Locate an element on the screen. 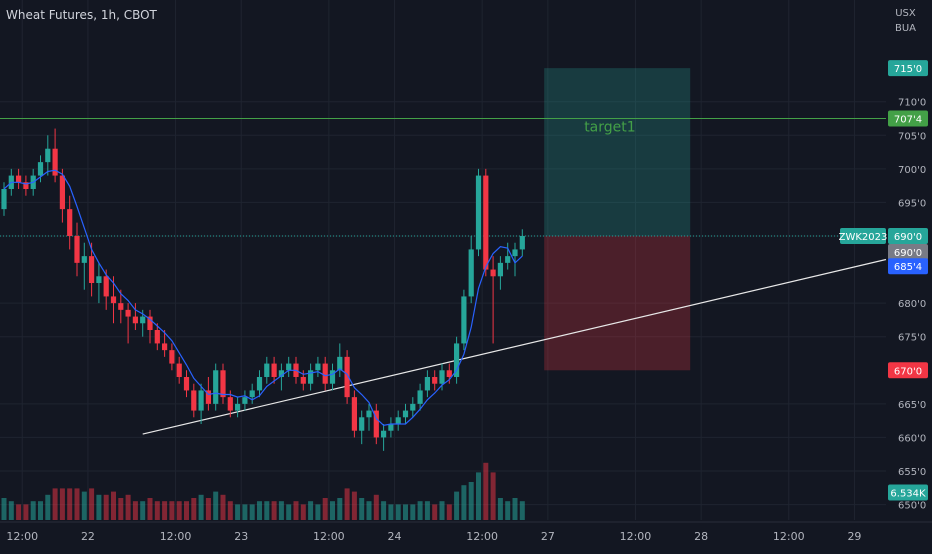 The width and height of the screenshot is (932, 554). x-tick-label: 28 is located at coordinates (701, 536).